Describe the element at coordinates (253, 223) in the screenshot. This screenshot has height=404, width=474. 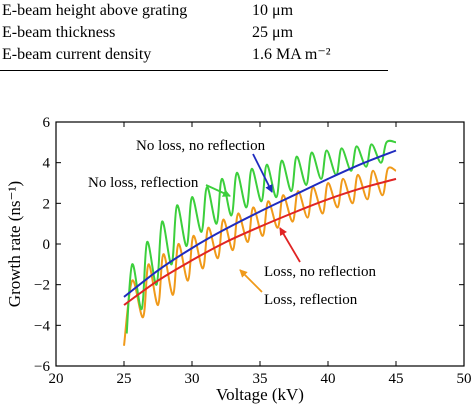
I see `annotation-arrows` at that location.